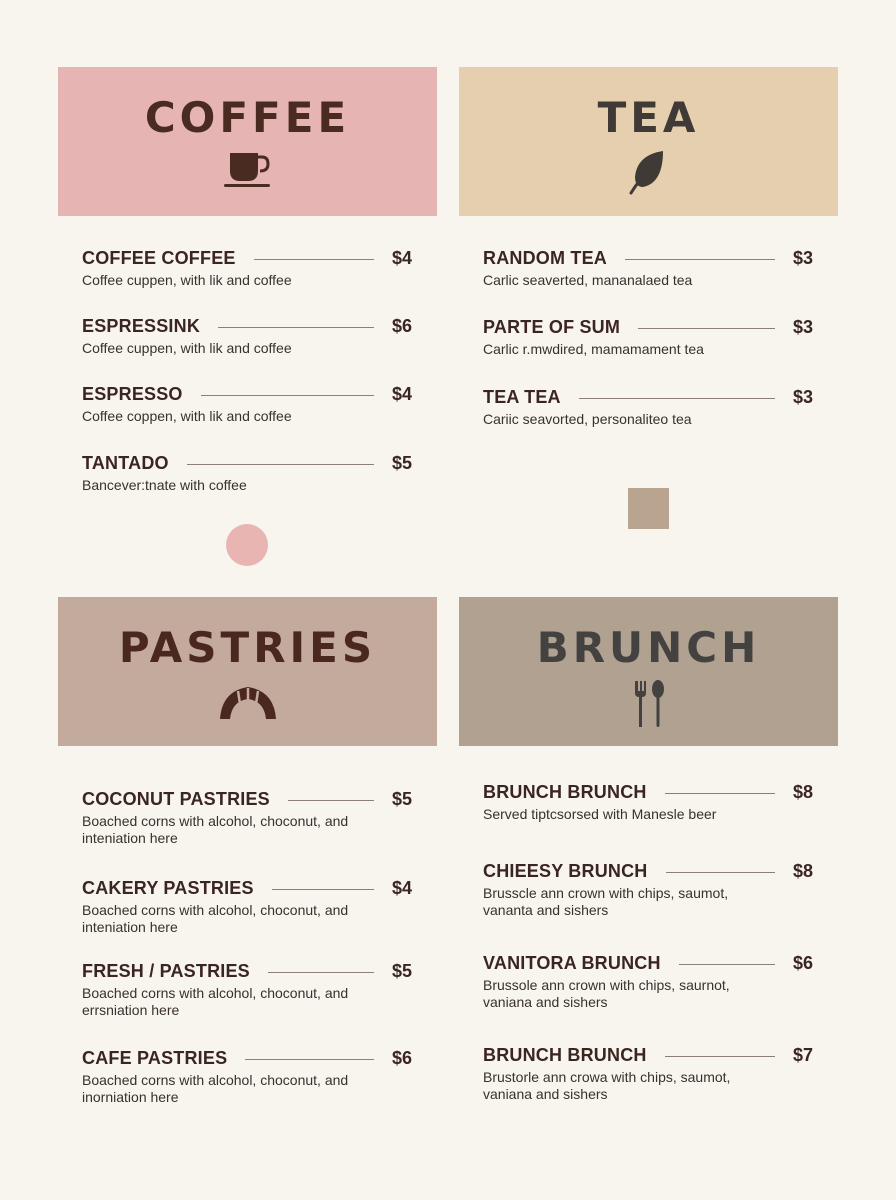 The height and width of the screenshot is (1200, 896). I want to click on item-description: Carlic seaverted, mananalaed tea, so click(588, 280).